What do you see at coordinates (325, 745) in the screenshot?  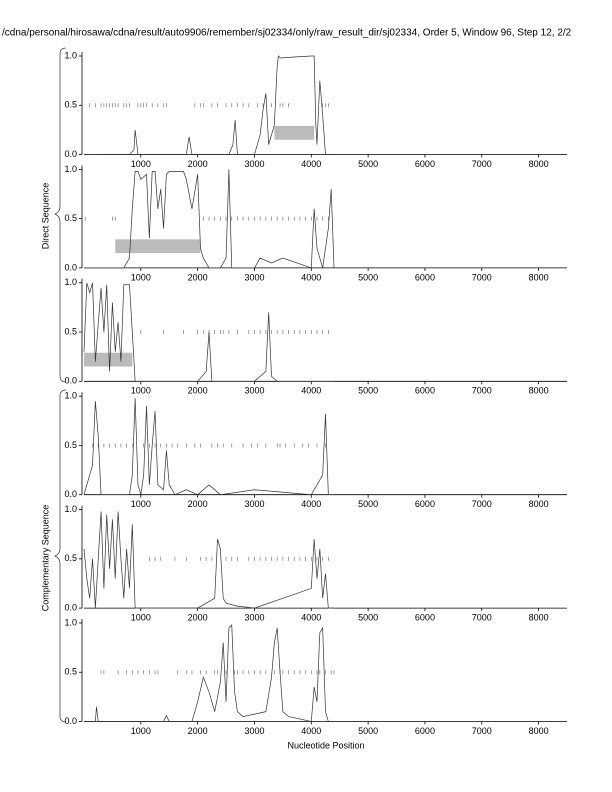 I see `x-axis-label: Nucleotide Position` at bounding box center [325, 745].